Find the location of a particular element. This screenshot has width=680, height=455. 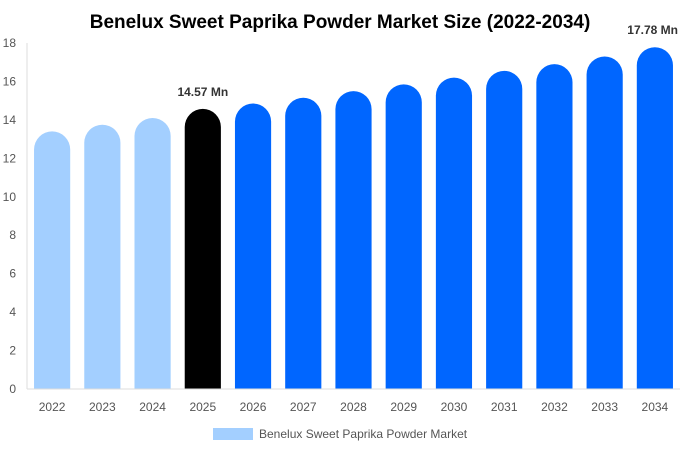

data-labels-group: 14.57 Mn 17.78 Mn is located at coordinates (427, 61).